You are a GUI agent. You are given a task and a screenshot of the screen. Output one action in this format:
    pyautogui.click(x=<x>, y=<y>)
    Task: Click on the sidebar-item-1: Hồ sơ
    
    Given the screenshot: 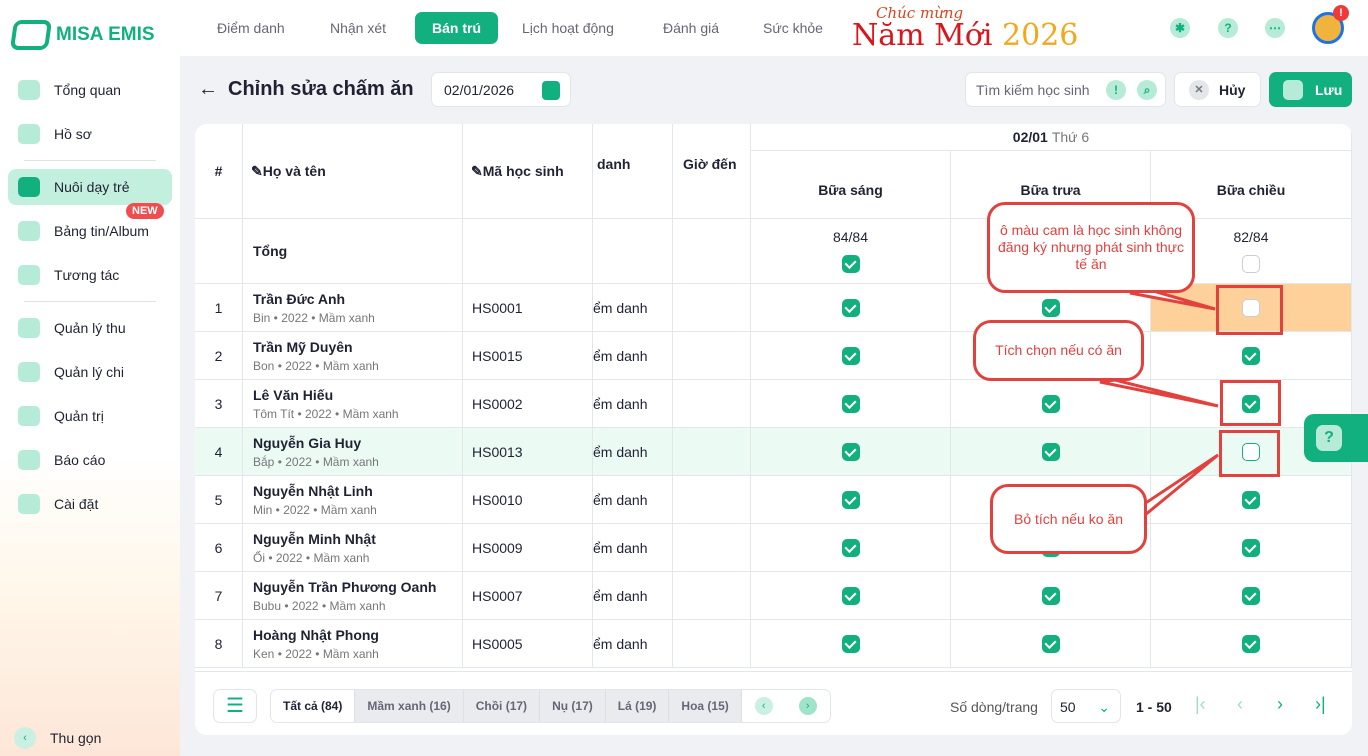 What is the action you would take?
    pyautogui.click(x=90, y=134)
    